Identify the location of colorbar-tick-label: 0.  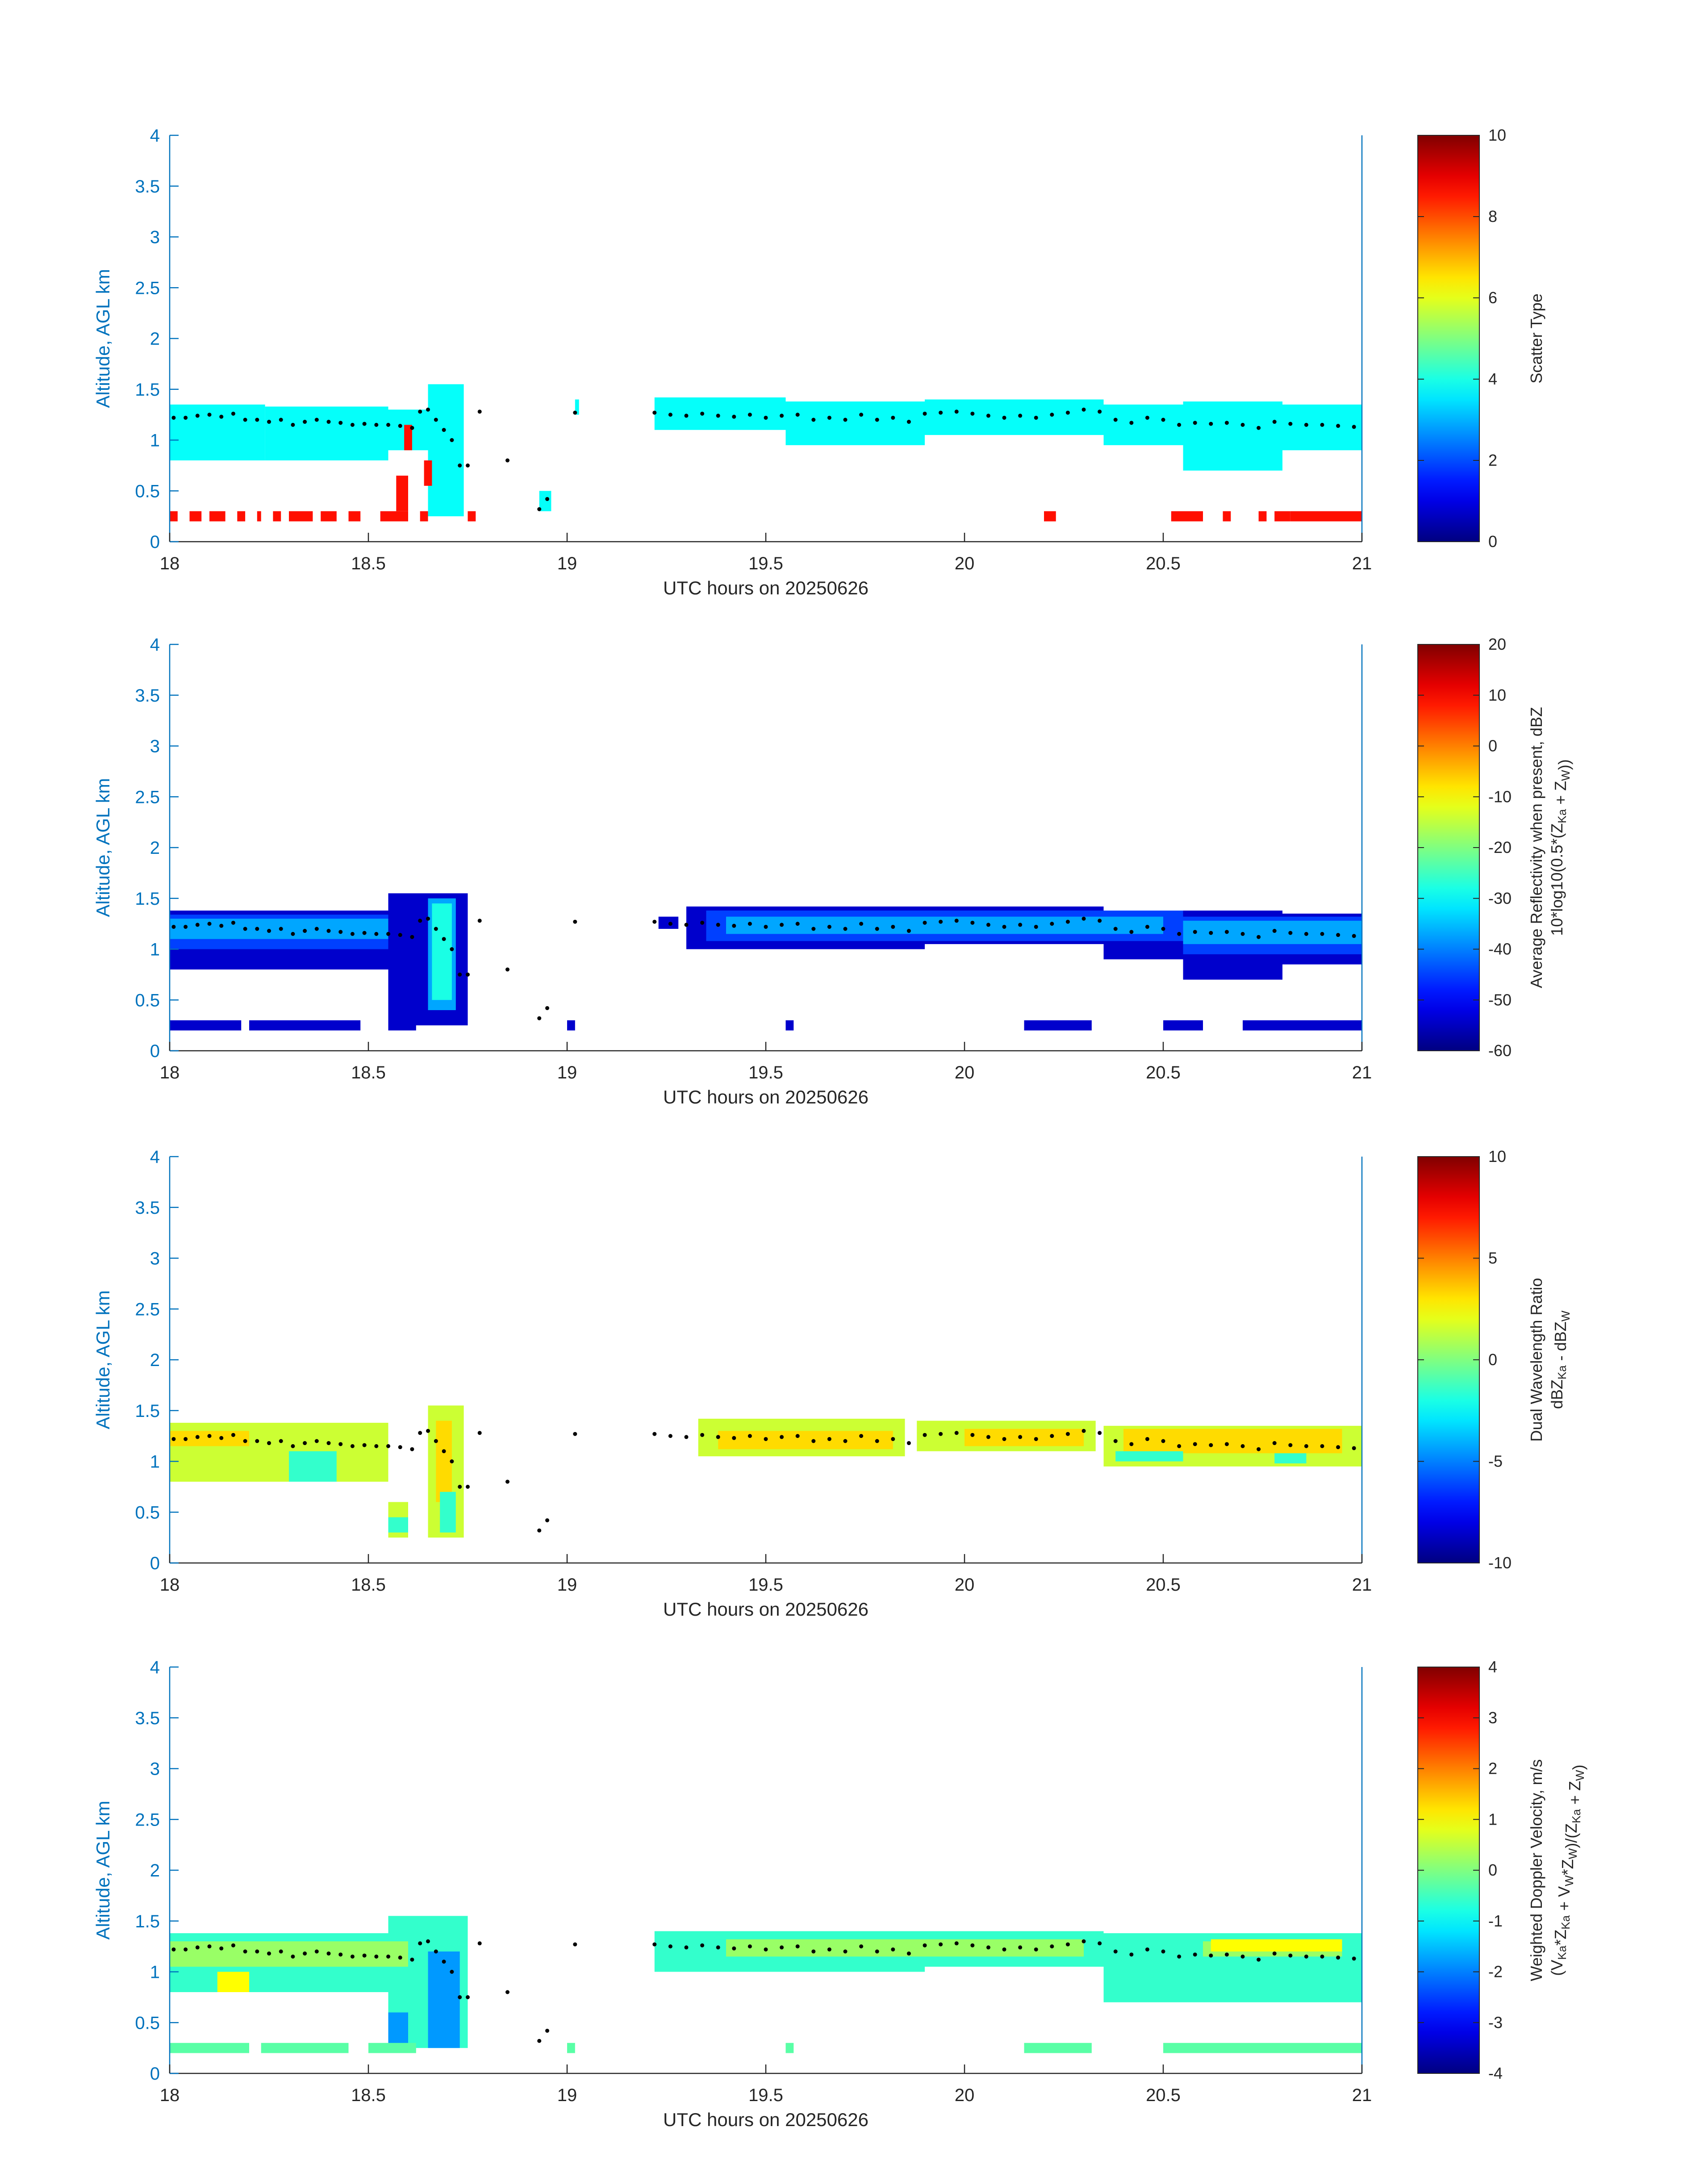
(1492, 1870).